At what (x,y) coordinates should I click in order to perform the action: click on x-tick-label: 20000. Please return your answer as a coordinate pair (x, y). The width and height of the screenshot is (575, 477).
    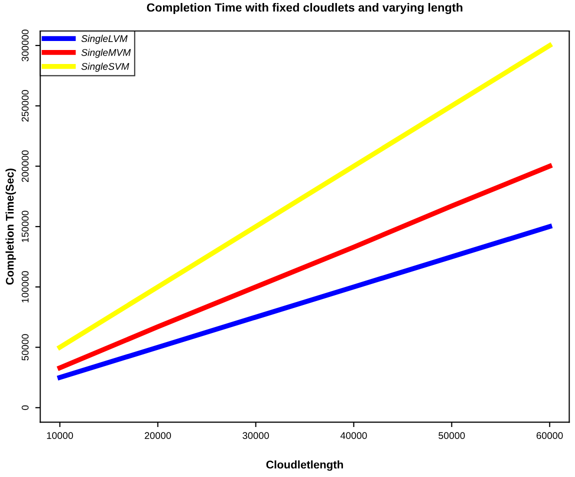
    Looking at the image, I should click on (157, 436).